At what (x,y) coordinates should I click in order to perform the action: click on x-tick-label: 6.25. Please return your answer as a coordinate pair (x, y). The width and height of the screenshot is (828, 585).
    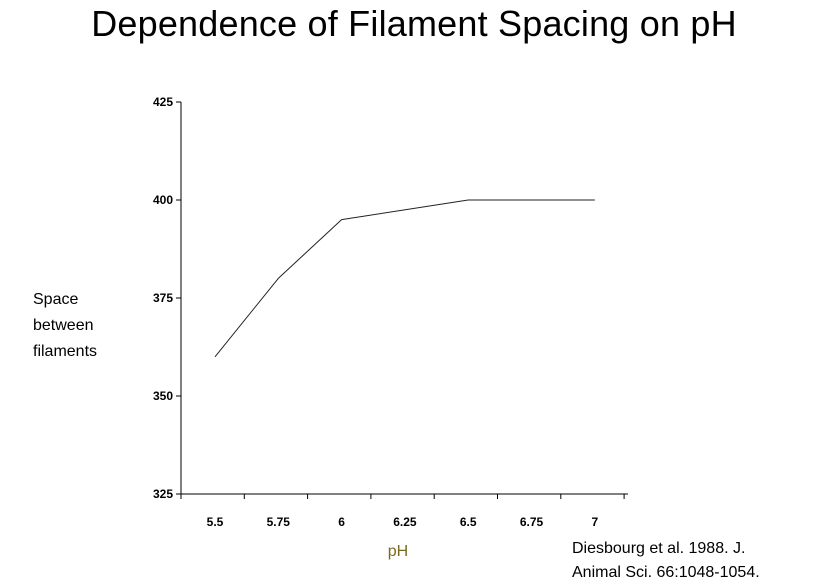
    Looking at the image, I should click on (405, 522).